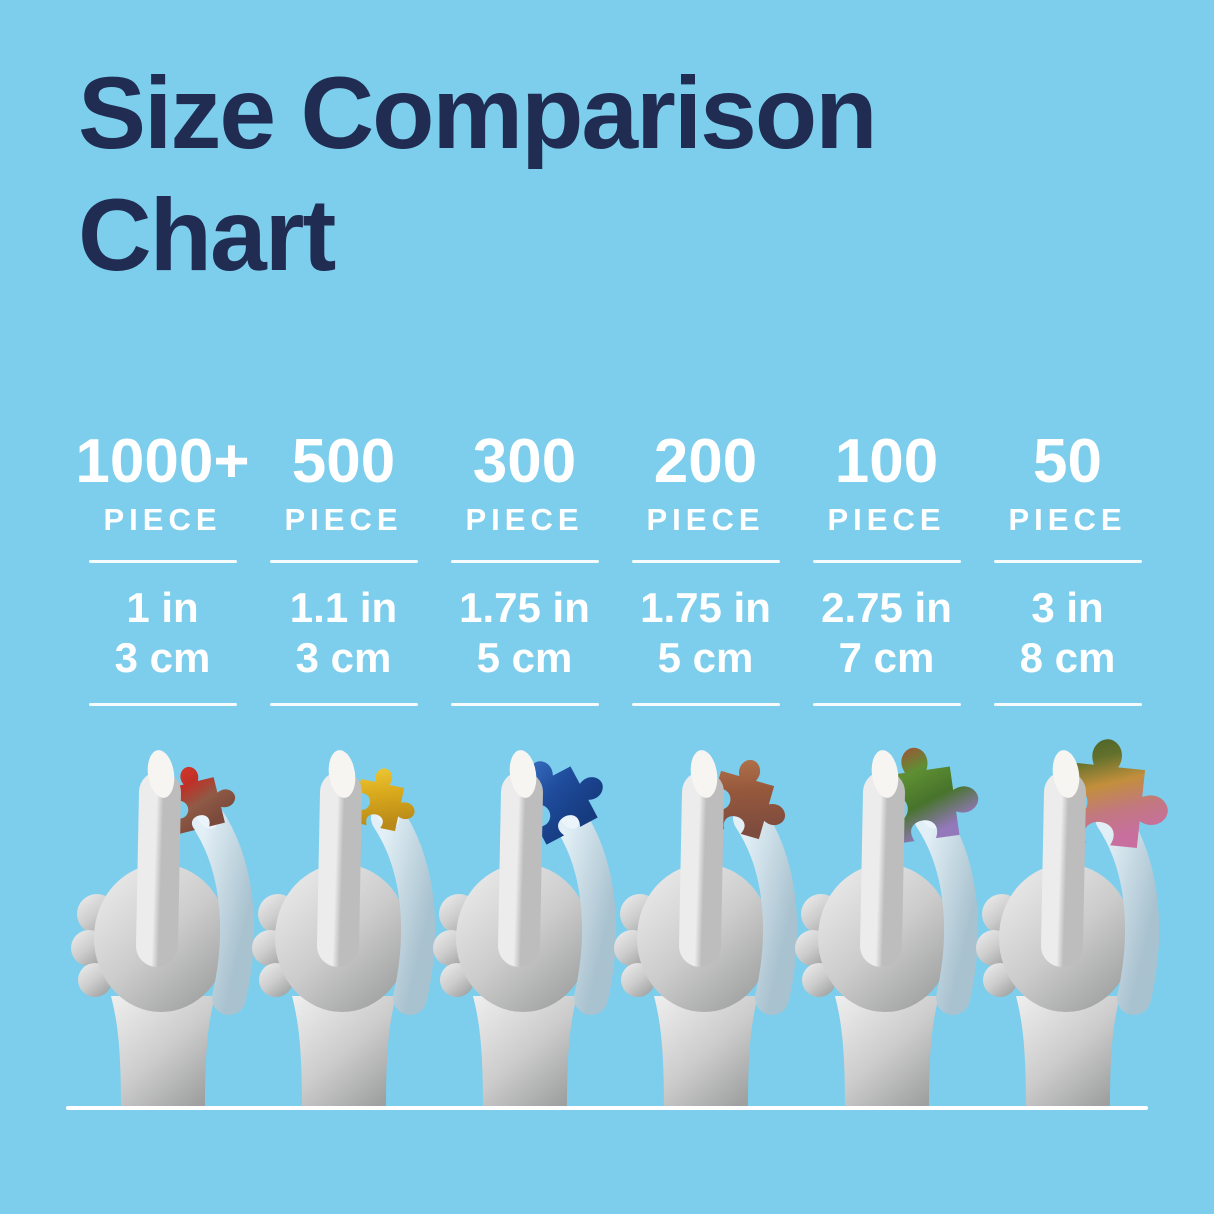 The width and height of the screenshot is (1214, 1214). What do you see at coordinates (1067, 607) in the screenshot?
I see `size-inches: 3 in` at bounding box center [1067, 607].